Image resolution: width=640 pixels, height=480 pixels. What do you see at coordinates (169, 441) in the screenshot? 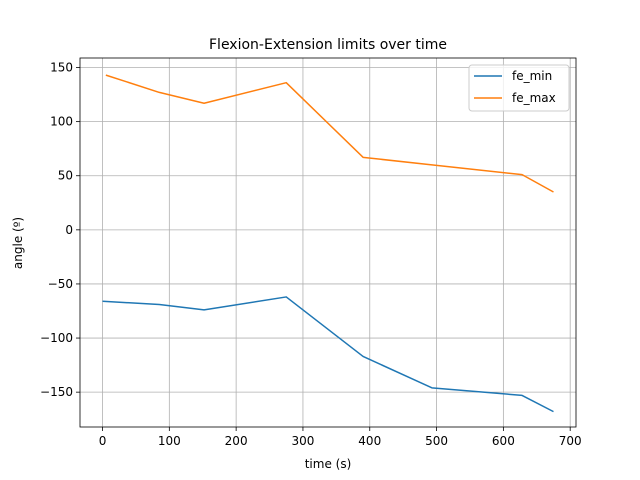
I see `x-tick-label: 100` at bounding box center [169, 441].